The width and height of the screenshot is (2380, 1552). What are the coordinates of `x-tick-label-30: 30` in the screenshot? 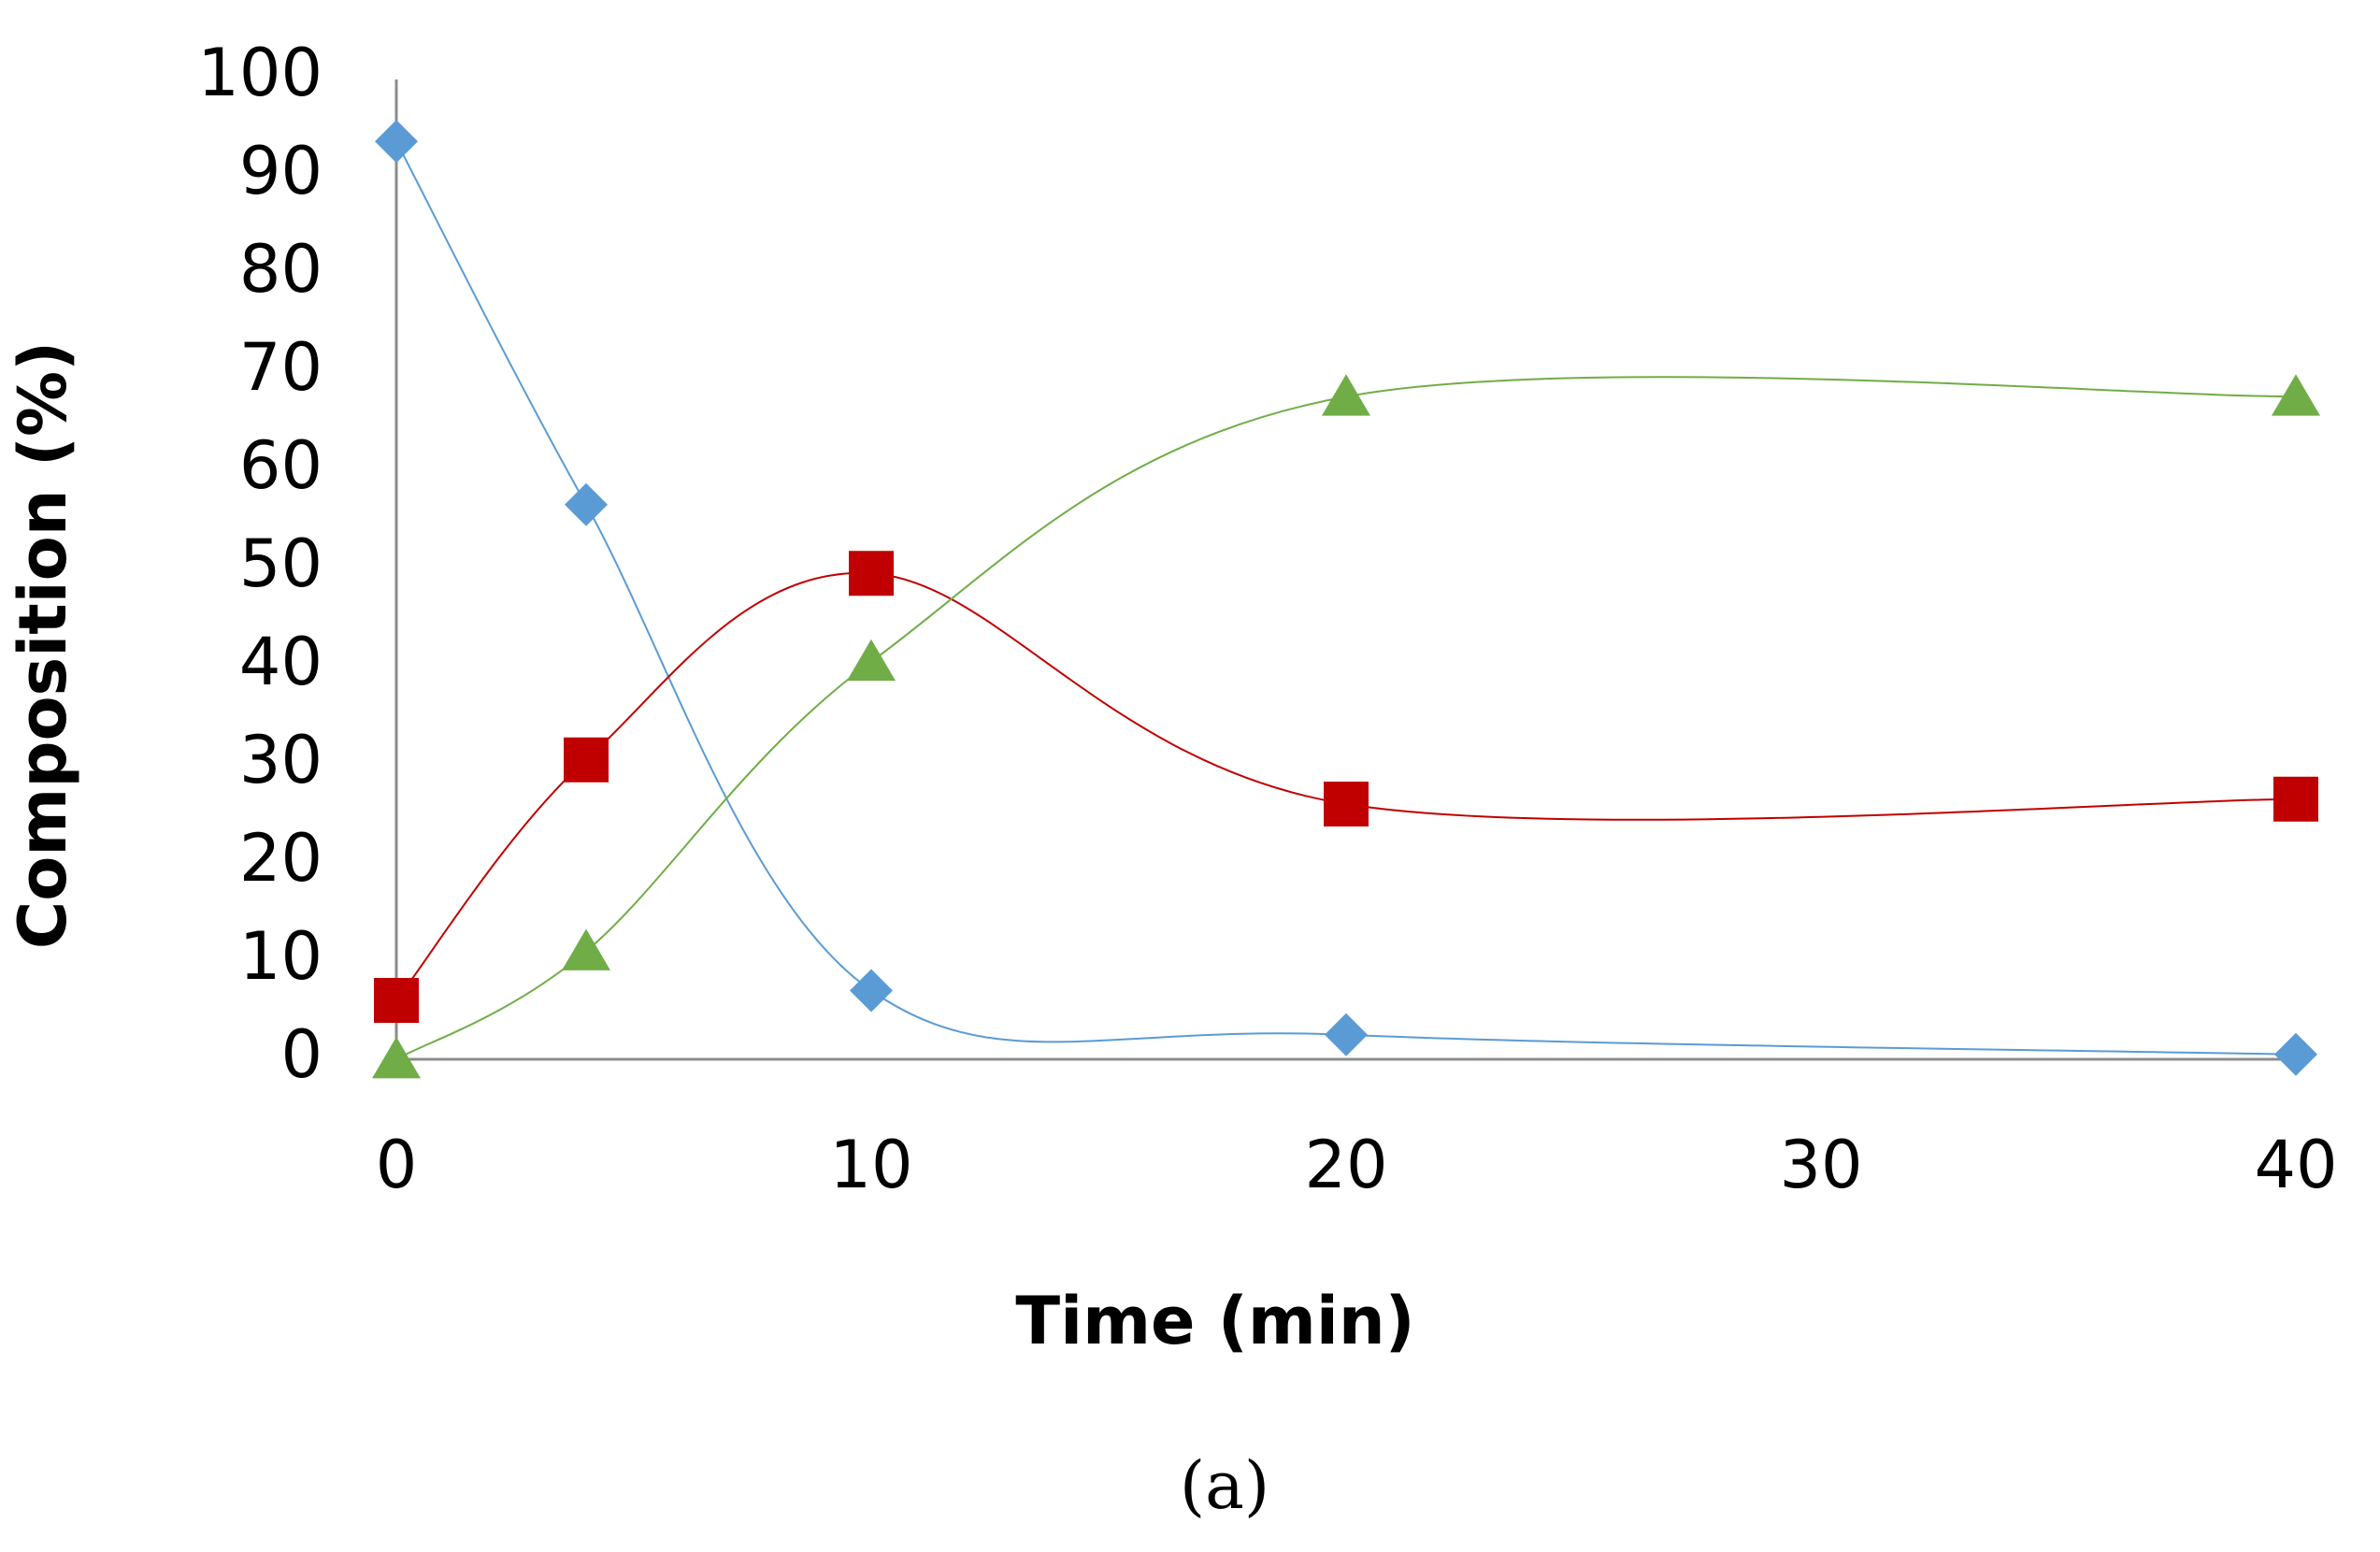 It's located at (1820, 1165).